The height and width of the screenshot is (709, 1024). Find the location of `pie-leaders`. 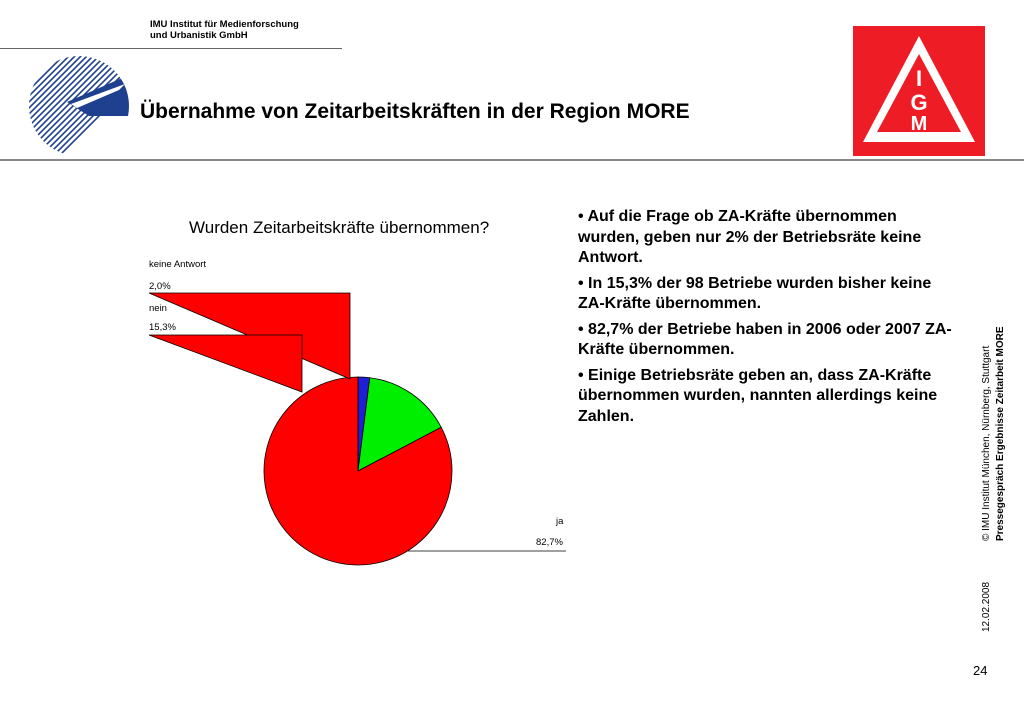

pie-leaders is located at coordinates (357, 422).